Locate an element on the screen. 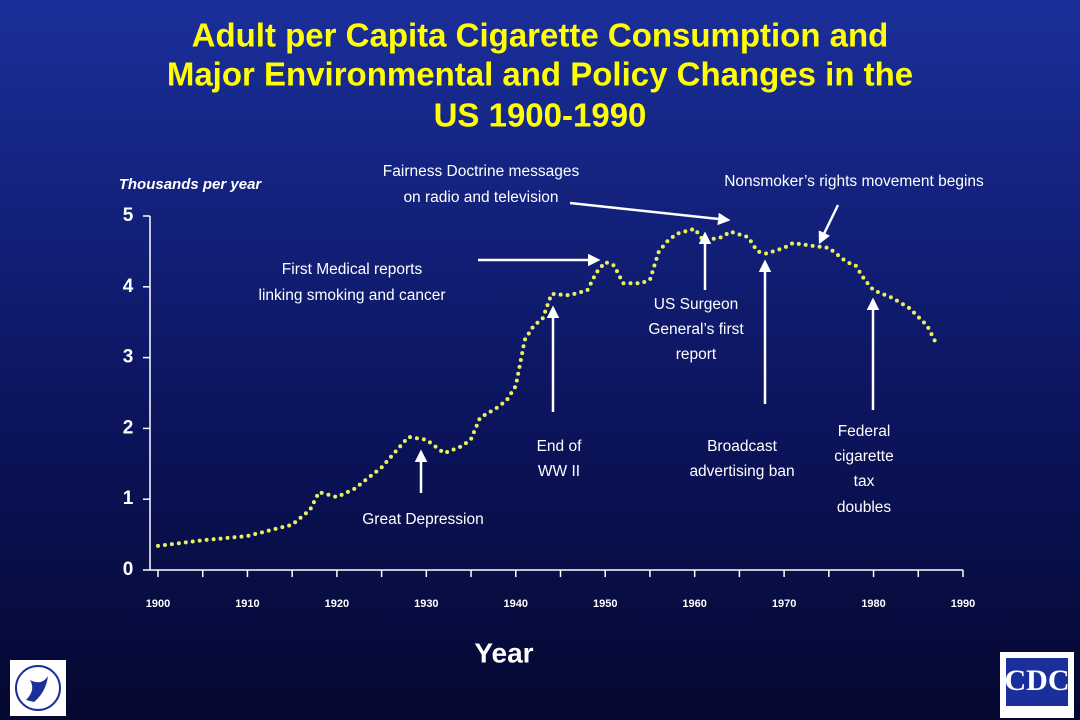  annotation: linking smoking and cancer is located at coordinates (352, 295).